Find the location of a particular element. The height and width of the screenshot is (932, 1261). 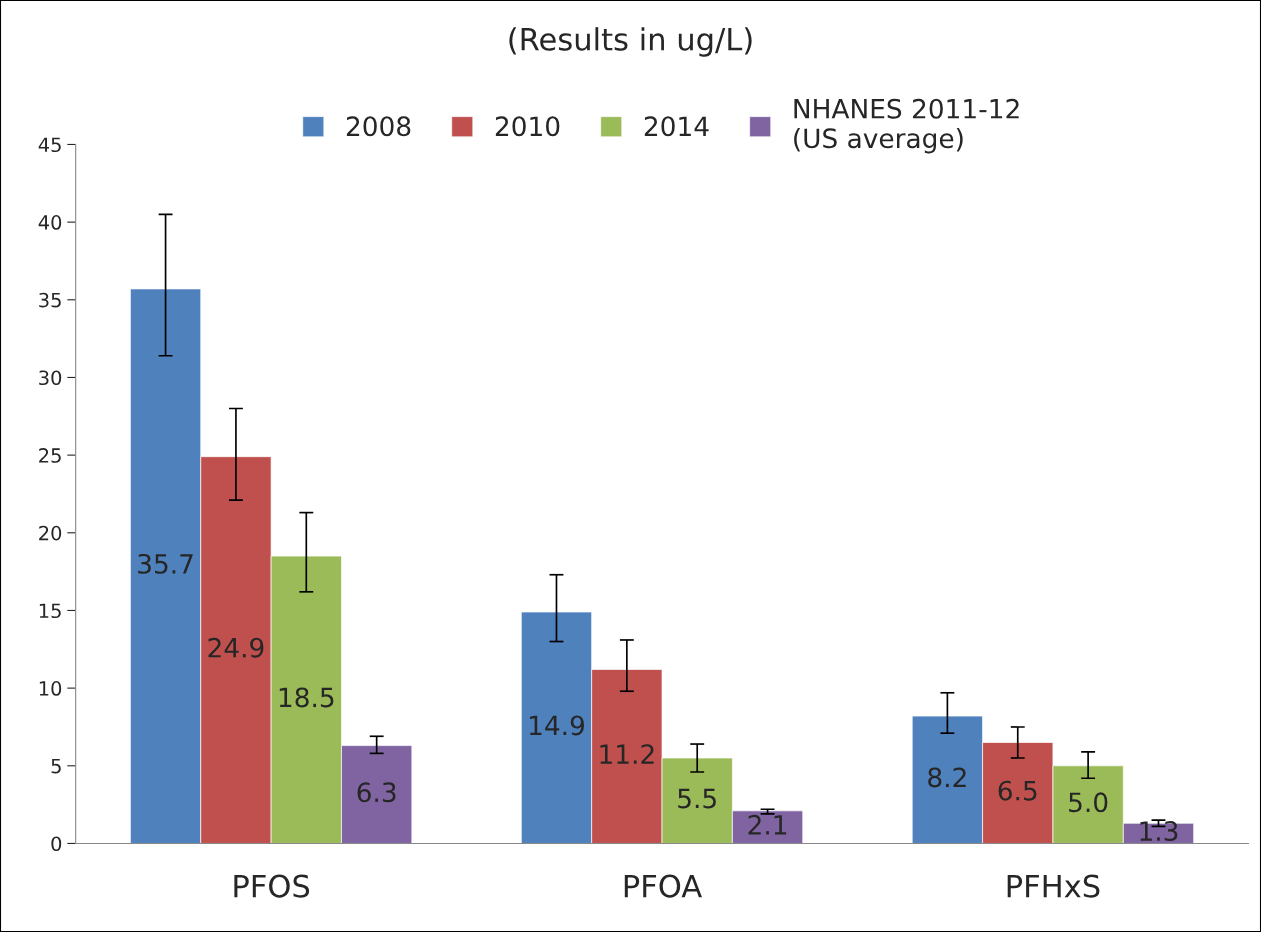

data-label: 6.5 is located at coordinates (1017, 790).